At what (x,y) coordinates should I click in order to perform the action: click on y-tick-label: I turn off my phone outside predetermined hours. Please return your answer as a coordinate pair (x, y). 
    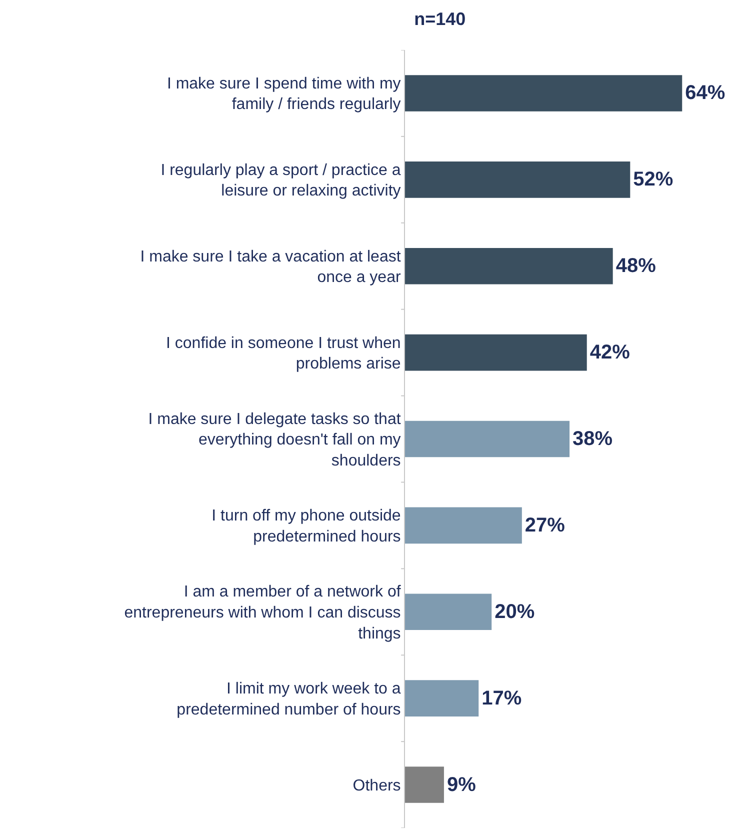
    Looking at the image, I should click on (306, 527).